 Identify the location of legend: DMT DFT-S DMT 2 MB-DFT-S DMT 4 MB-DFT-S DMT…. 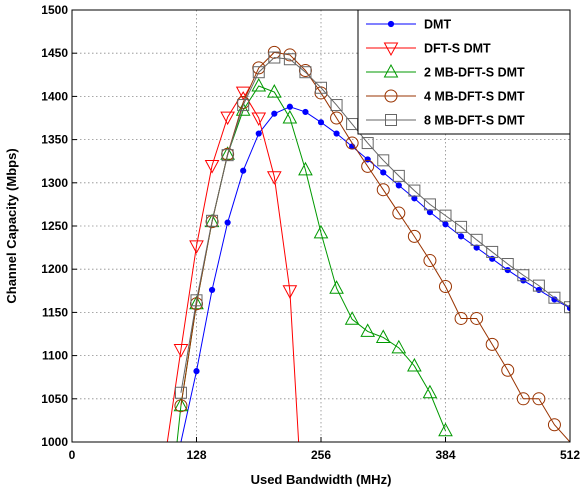
(464, 72).